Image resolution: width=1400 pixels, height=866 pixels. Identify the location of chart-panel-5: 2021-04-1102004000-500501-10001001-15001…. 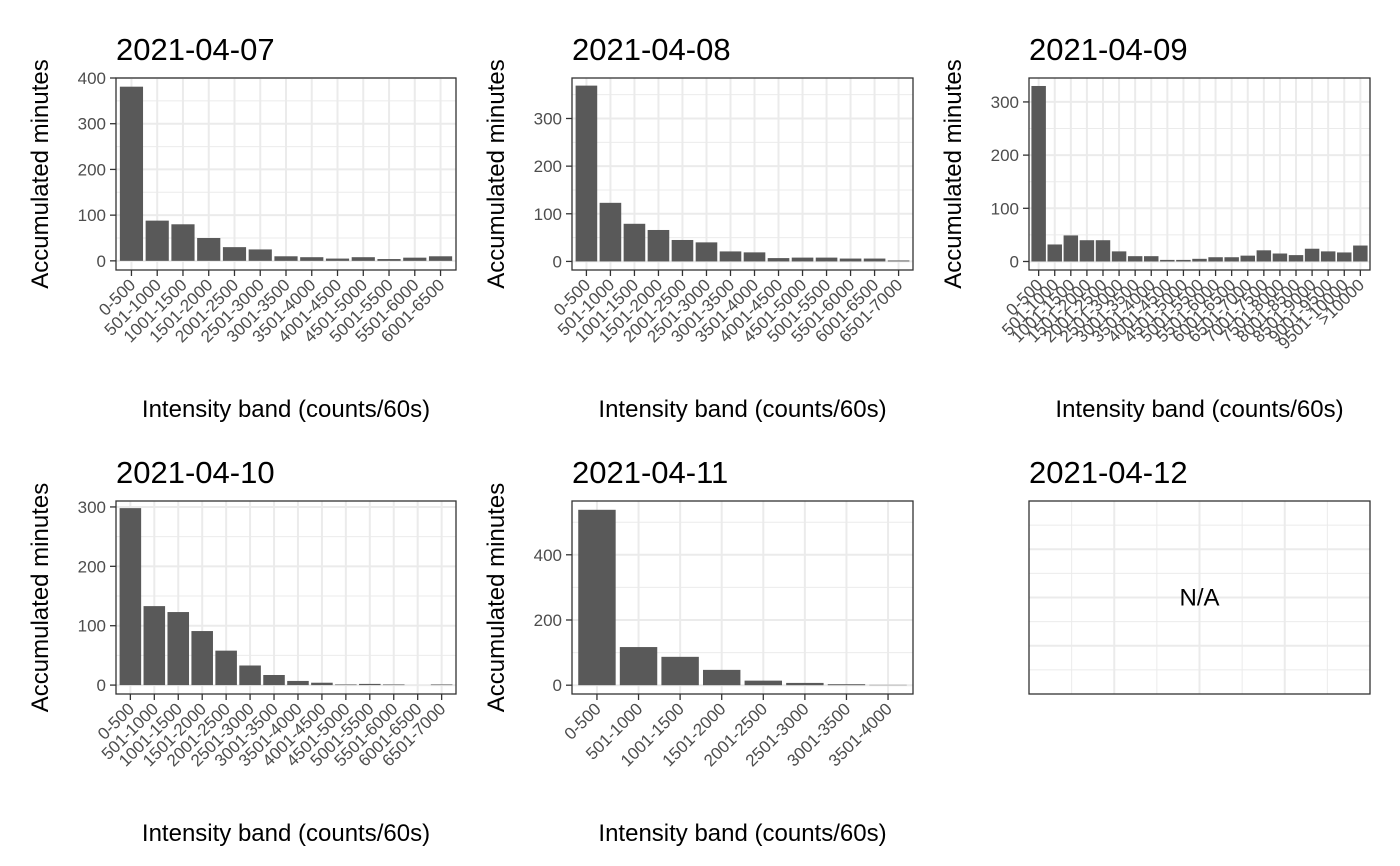
(698, 651).